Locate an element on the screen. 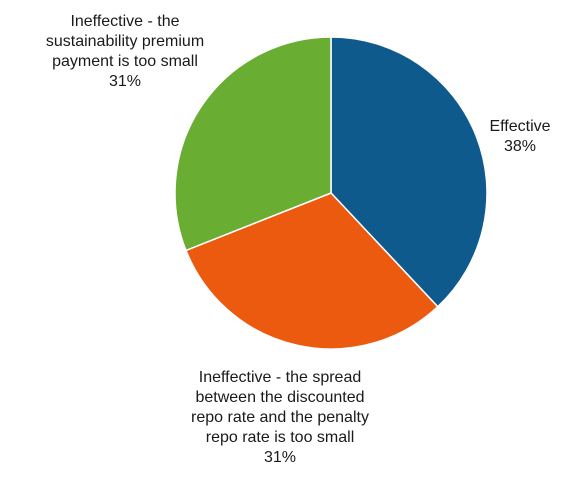  slice-category-label: sustainability premium is located at coordinates (125, 41).